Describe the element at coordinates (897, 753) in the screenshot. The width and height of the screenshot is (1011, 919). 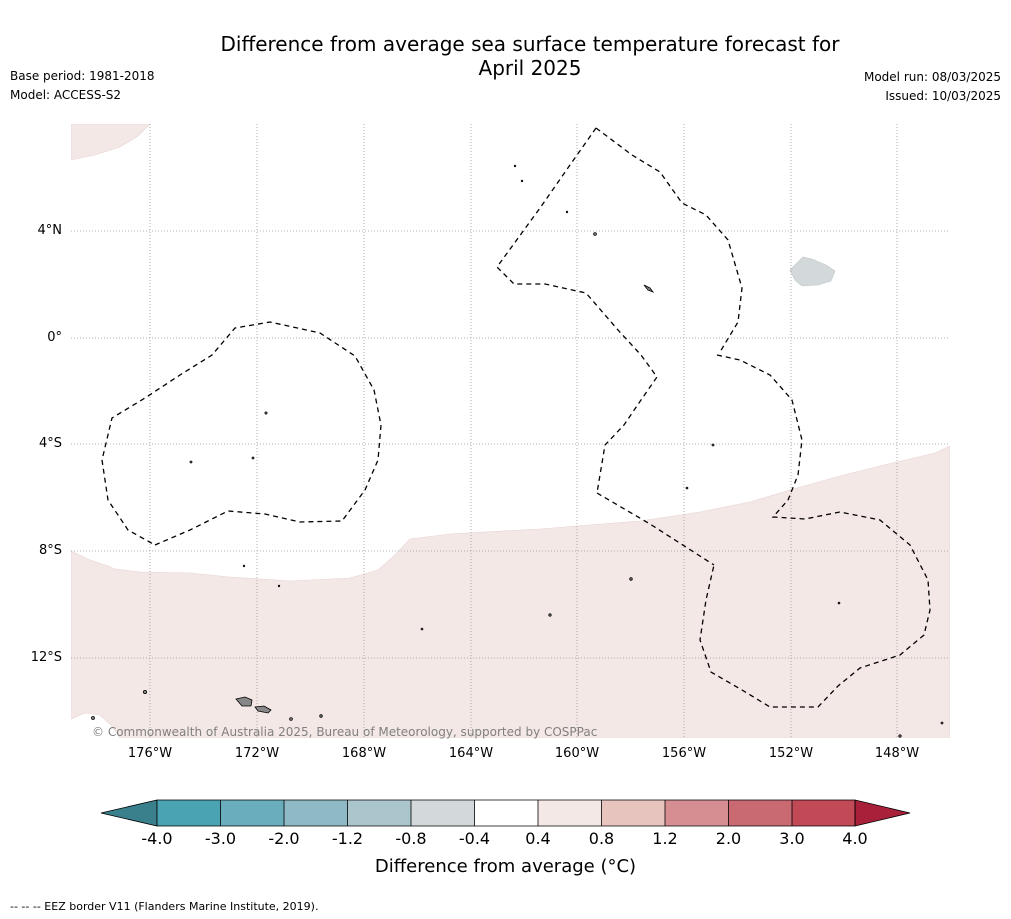
I see `lon-label-148w: 148°W` at that location.